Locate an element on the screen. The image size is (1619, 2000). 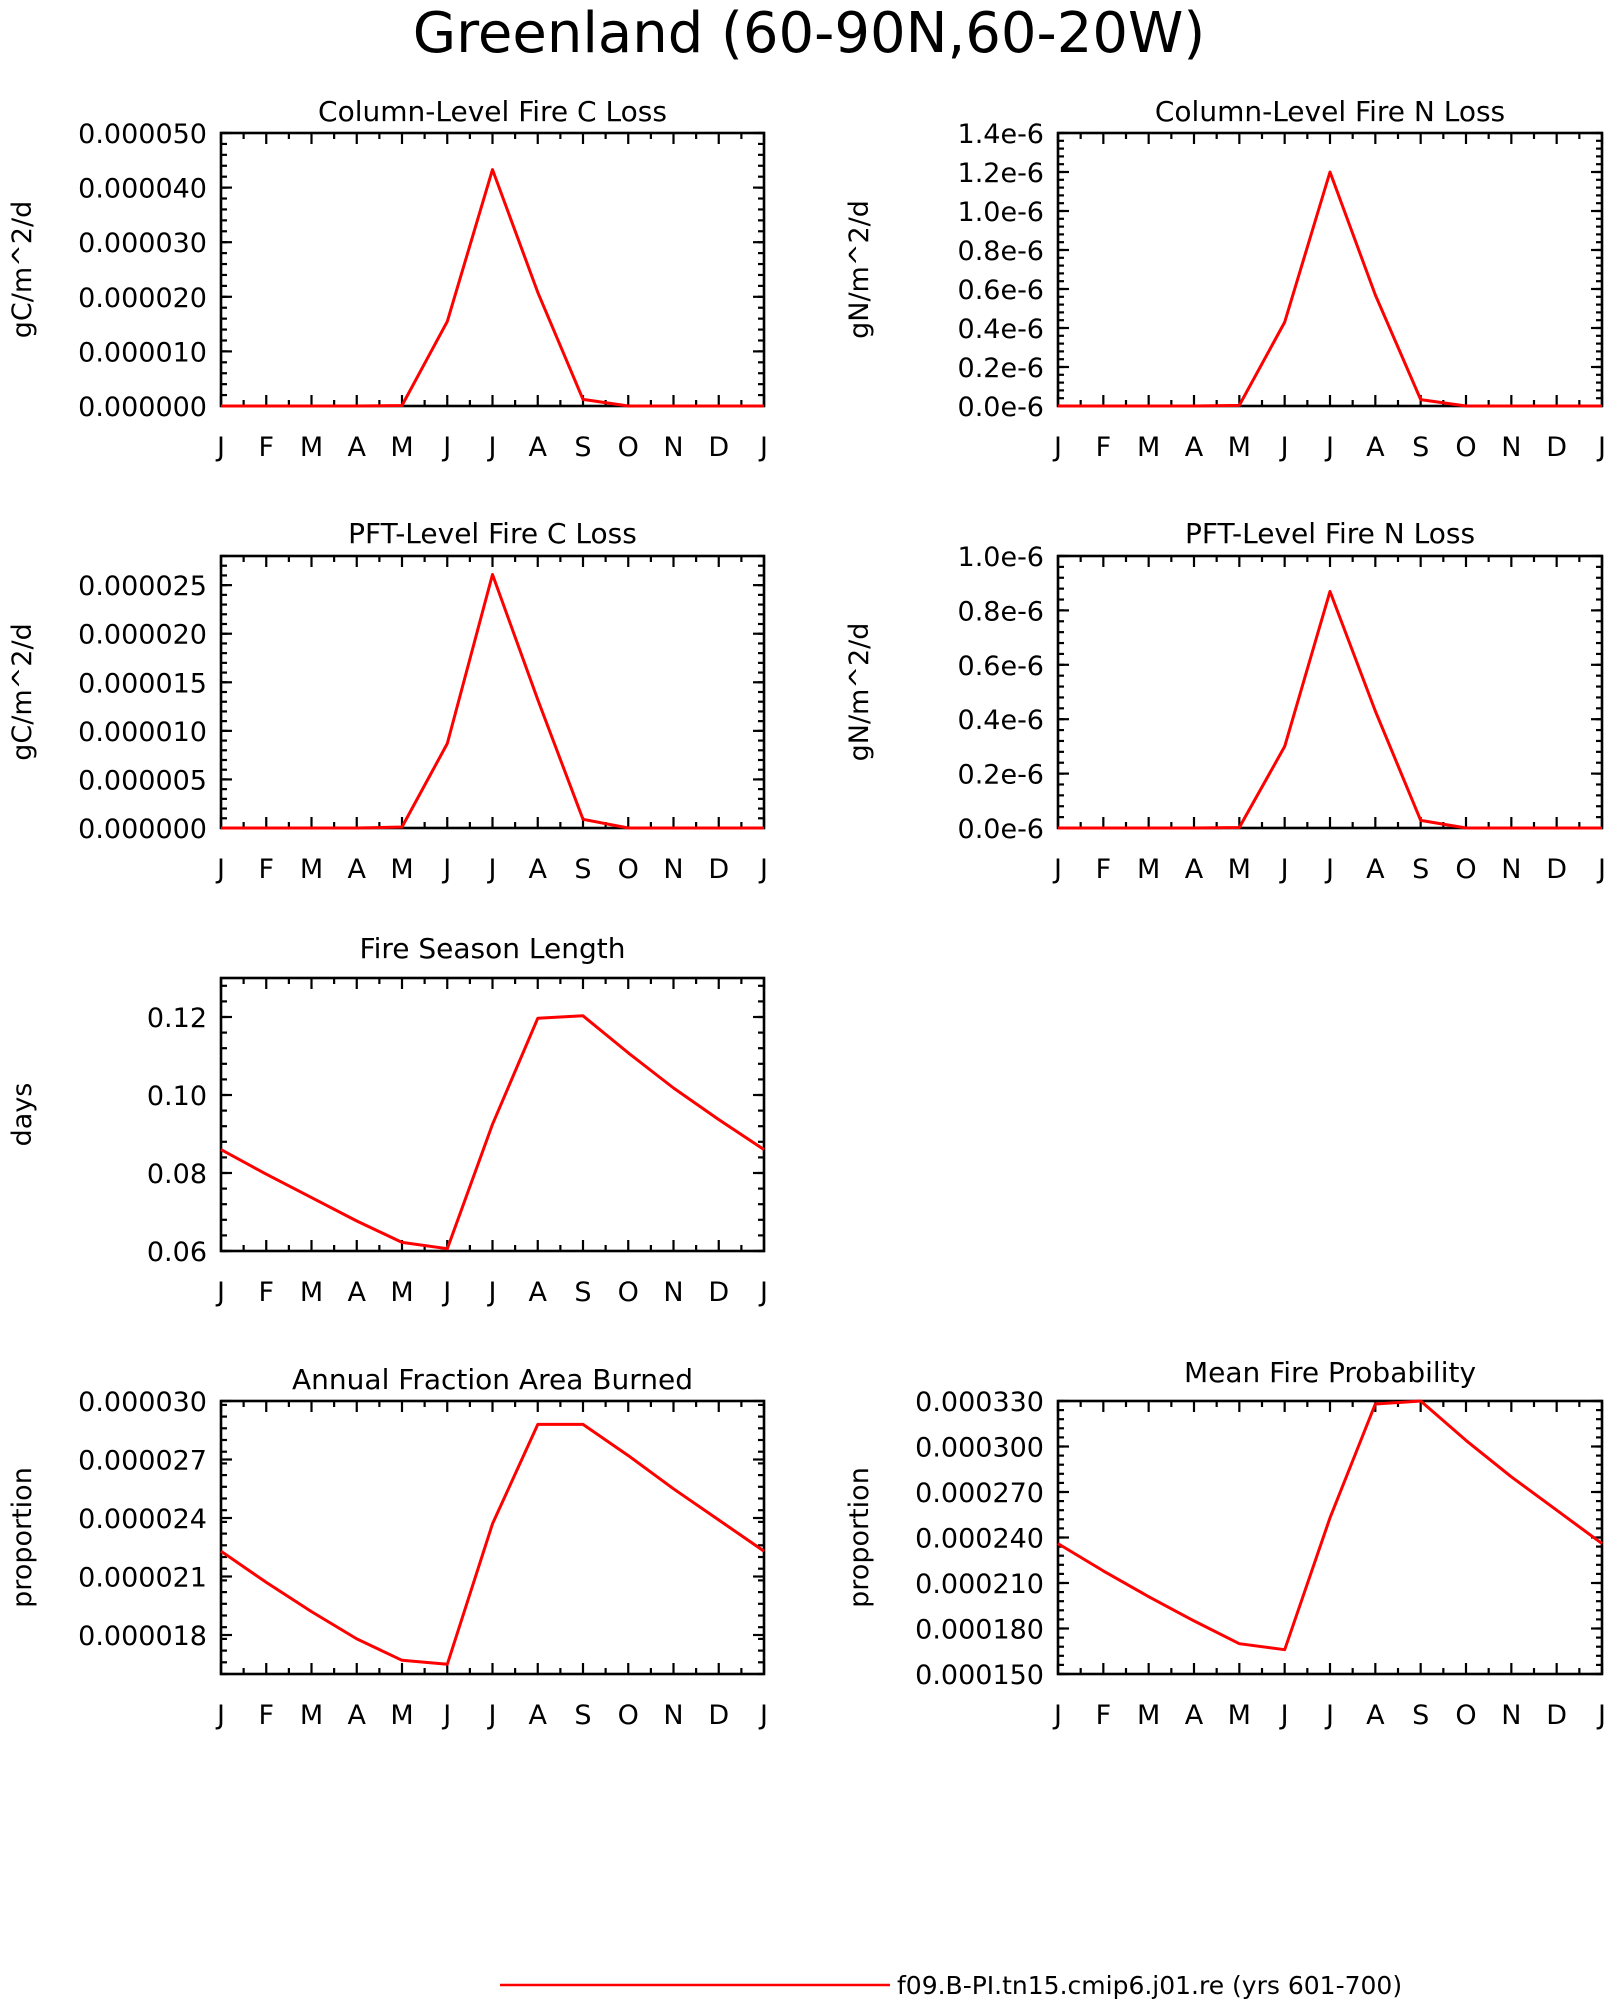
y-tick-label: 1.4e-6 is located at coordinates (1001, 134).